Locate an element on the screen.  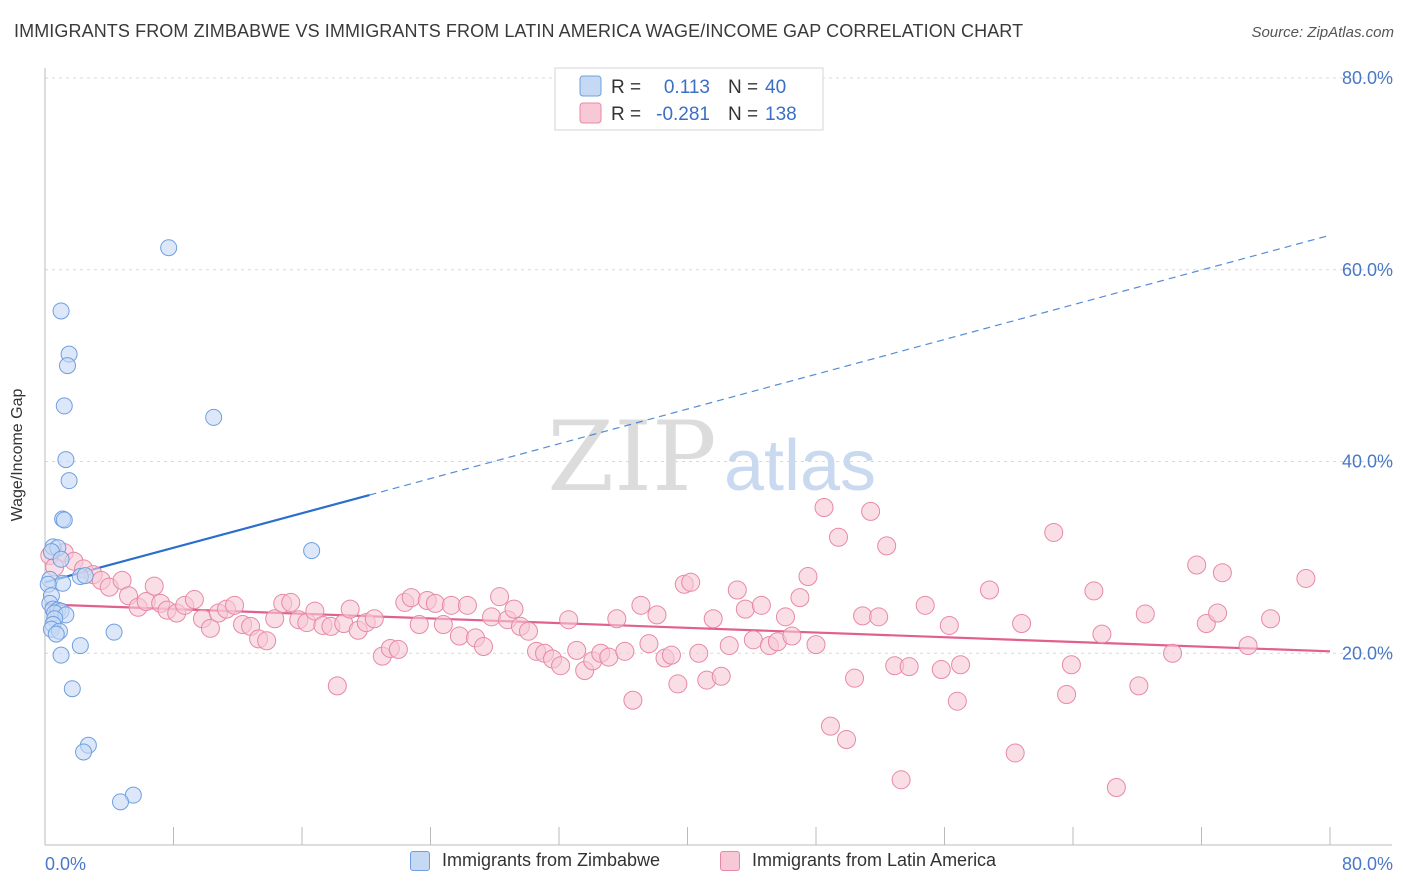
legend-swatch-blue is located at coordinates (420, 860).